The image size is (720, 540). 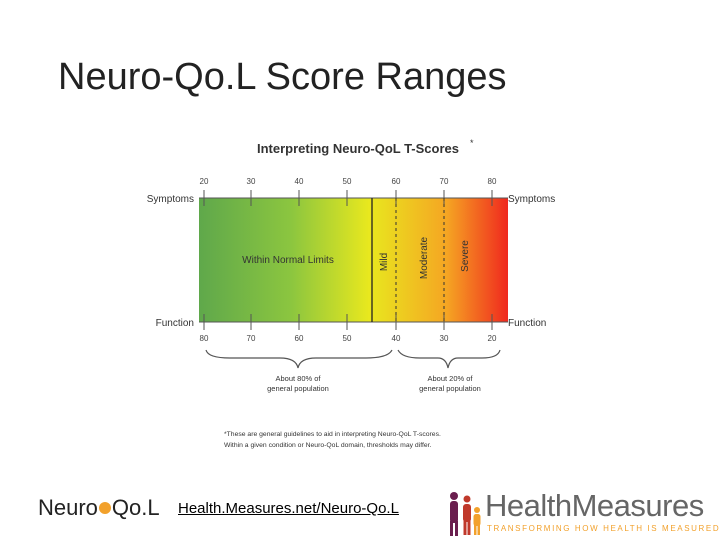 I want to click on symptoms-label-left: Symptoms, so click(x=170, y=199).